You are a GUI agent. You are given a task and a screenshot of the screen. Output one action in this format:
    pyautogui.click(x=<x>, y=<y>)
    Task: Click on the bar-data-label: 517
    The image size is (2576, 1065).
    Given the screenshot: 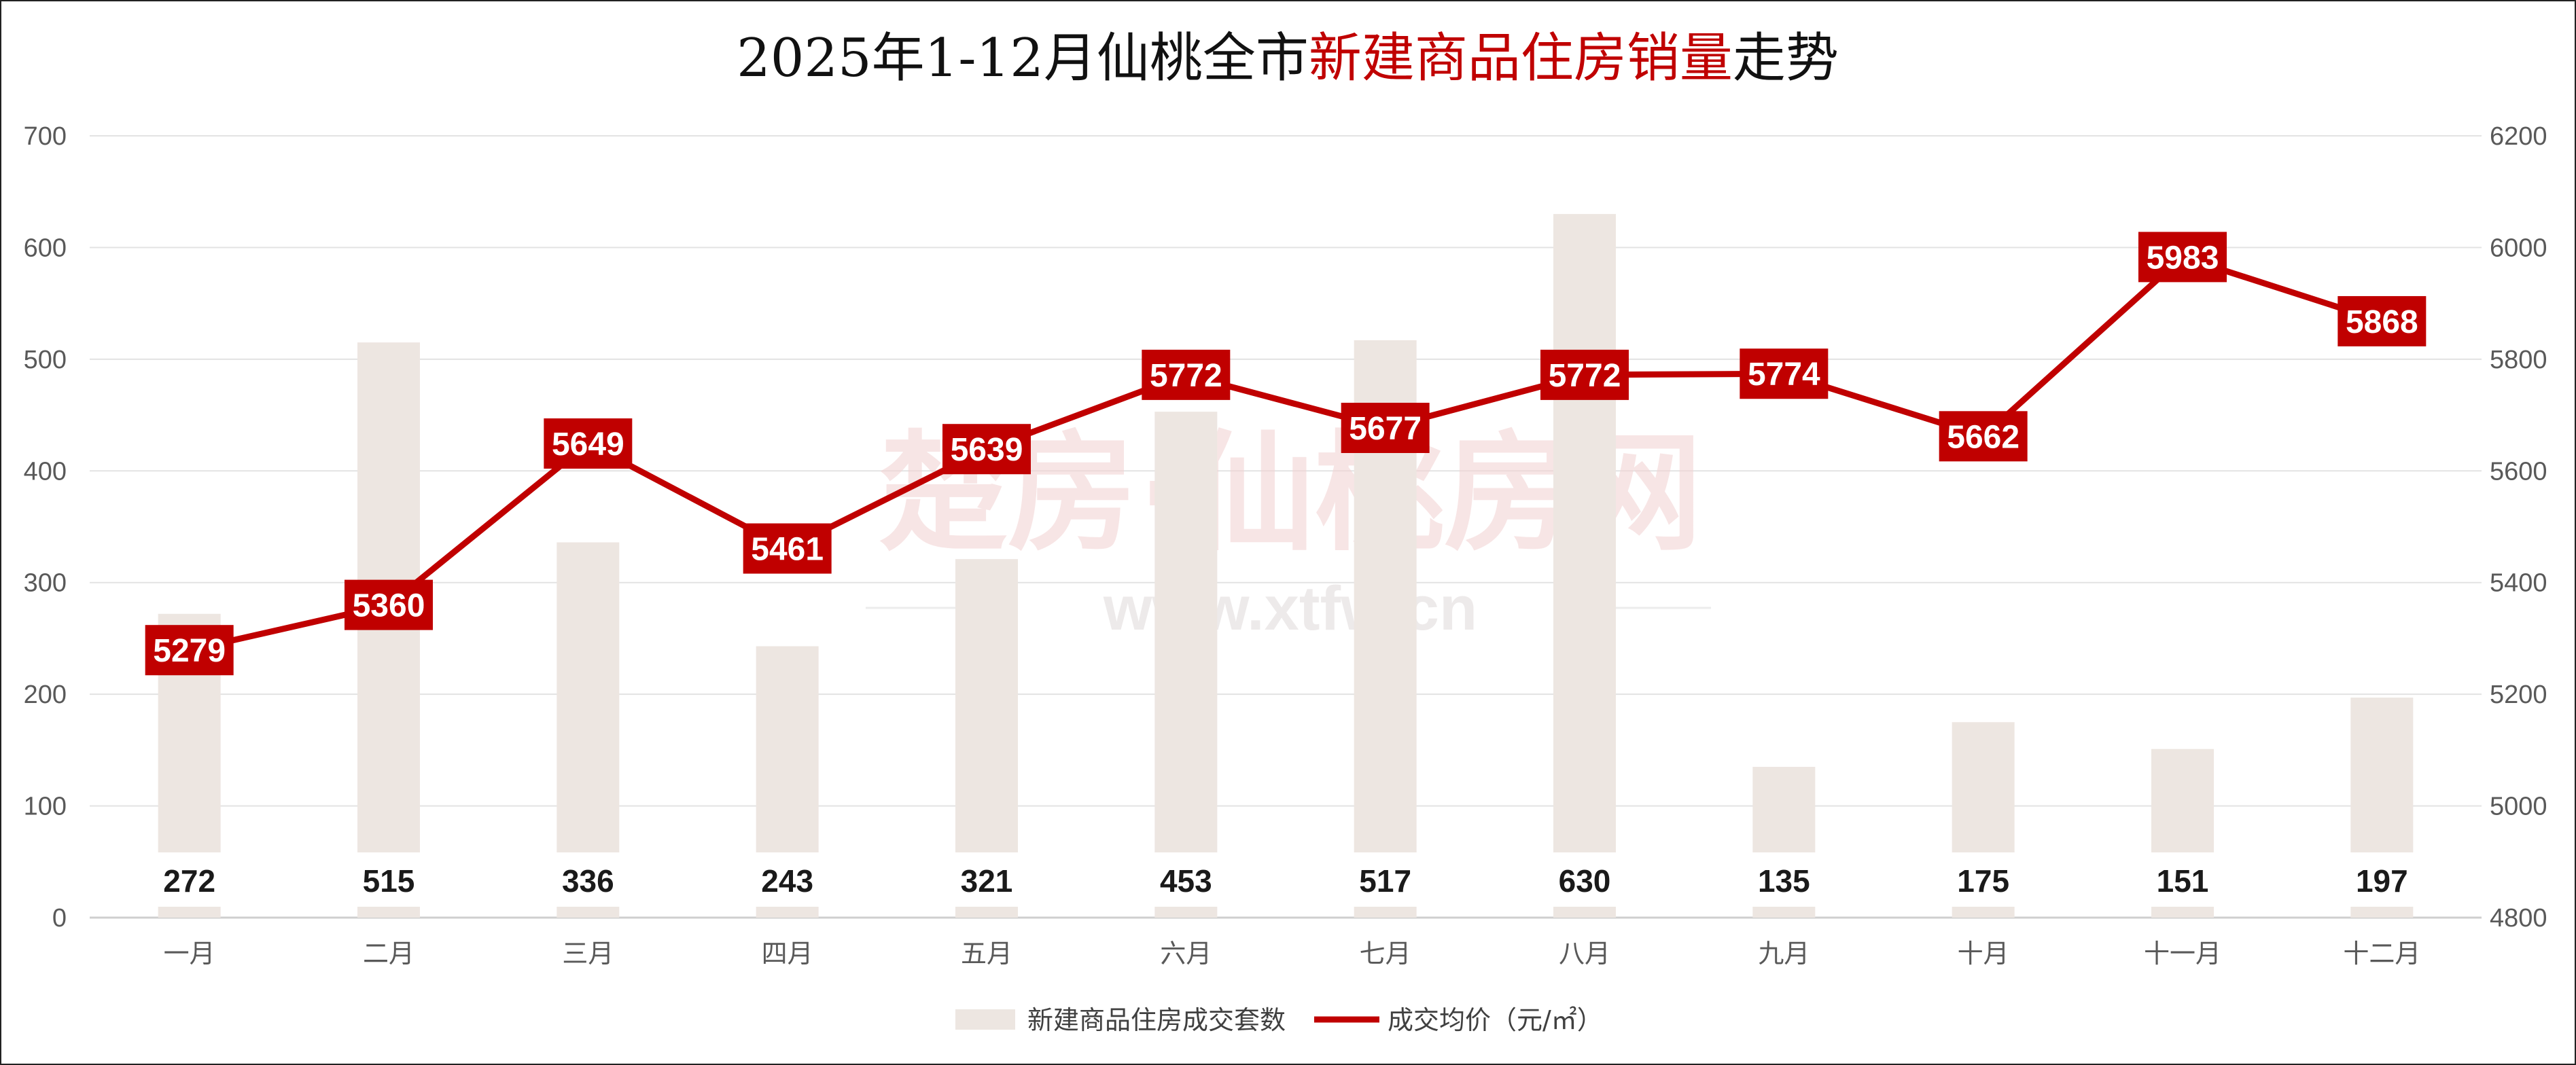 What is the action you would take?
    pyautogui.click(x=1385, y=881)
    